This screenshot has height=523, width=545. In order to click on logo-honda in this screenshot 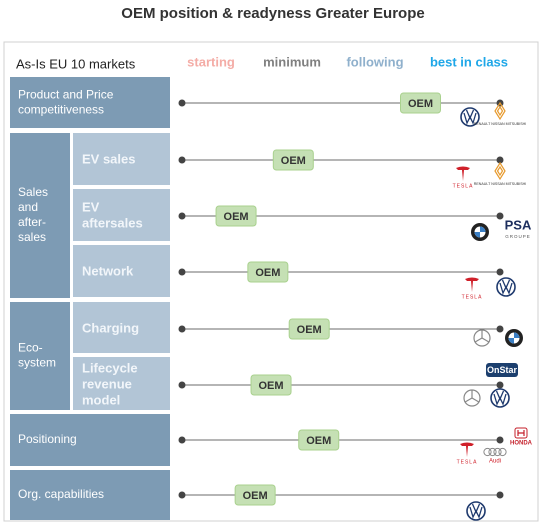, I will do `click(521, 433)`.